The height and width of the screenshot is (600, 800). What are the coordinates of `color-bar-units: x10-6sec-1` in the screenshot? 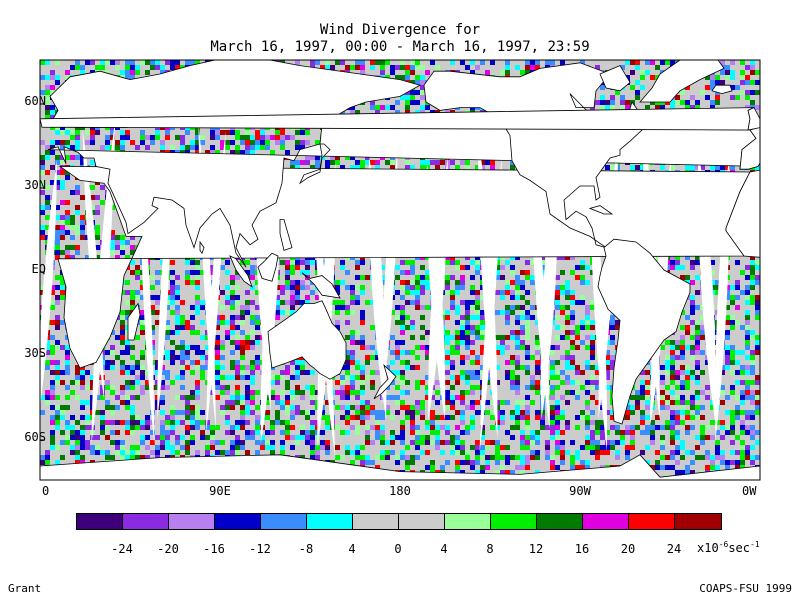 It's located at (728, 547).